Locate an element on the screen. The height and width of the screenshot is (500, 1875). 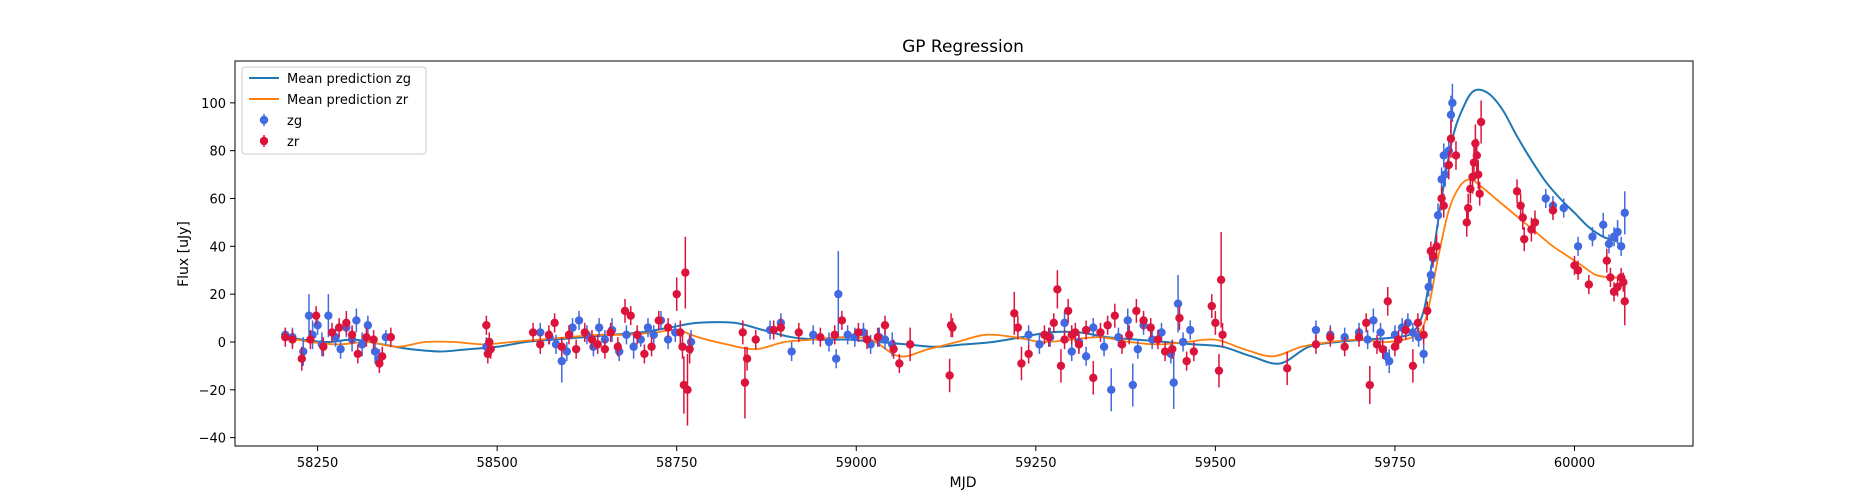
x-axis-label: MJD is located at coordinates (963, 483).